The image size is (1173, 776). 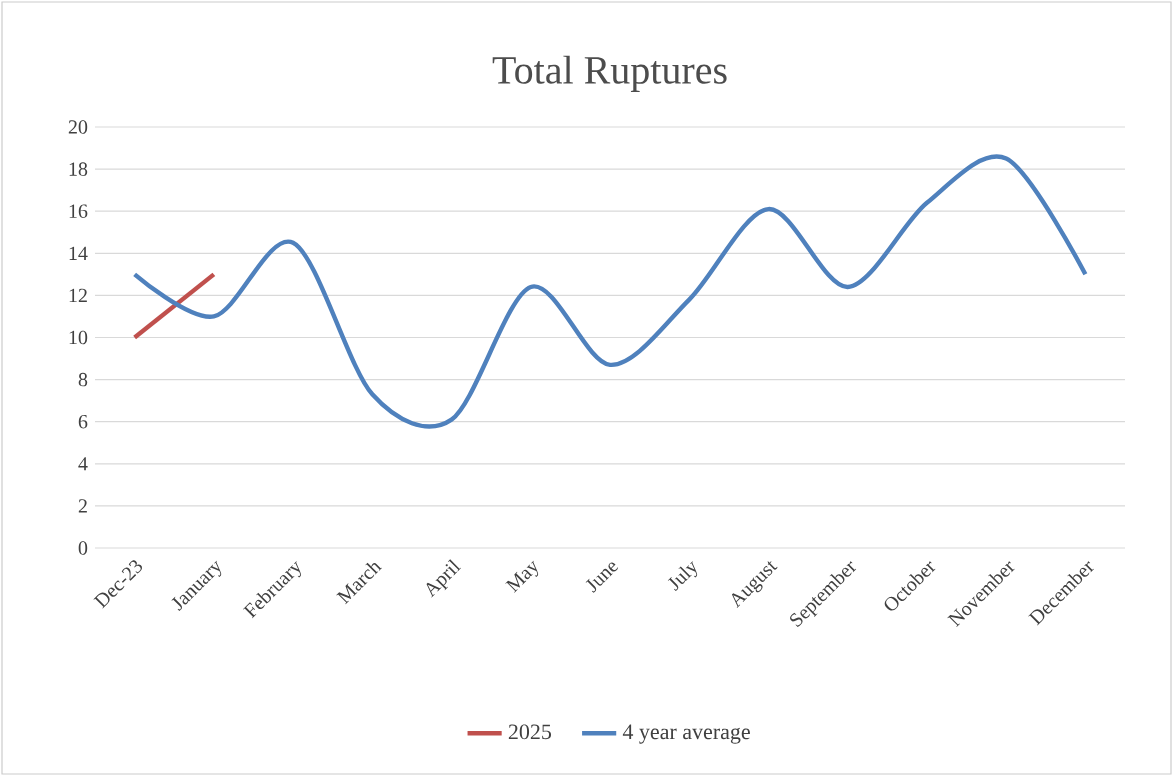 I want to click on y-tick-label: 20, so click(x=78, y=127).